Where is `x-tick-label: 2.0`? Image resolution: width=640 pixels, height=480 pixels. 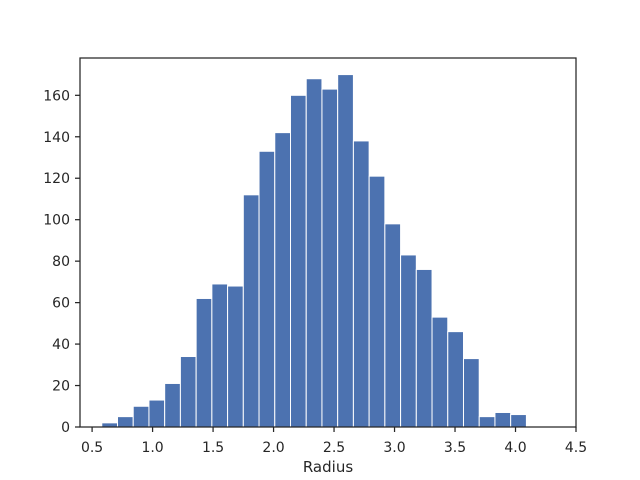 x-tick-label: 2.0 is located at coordinates (273, 448).